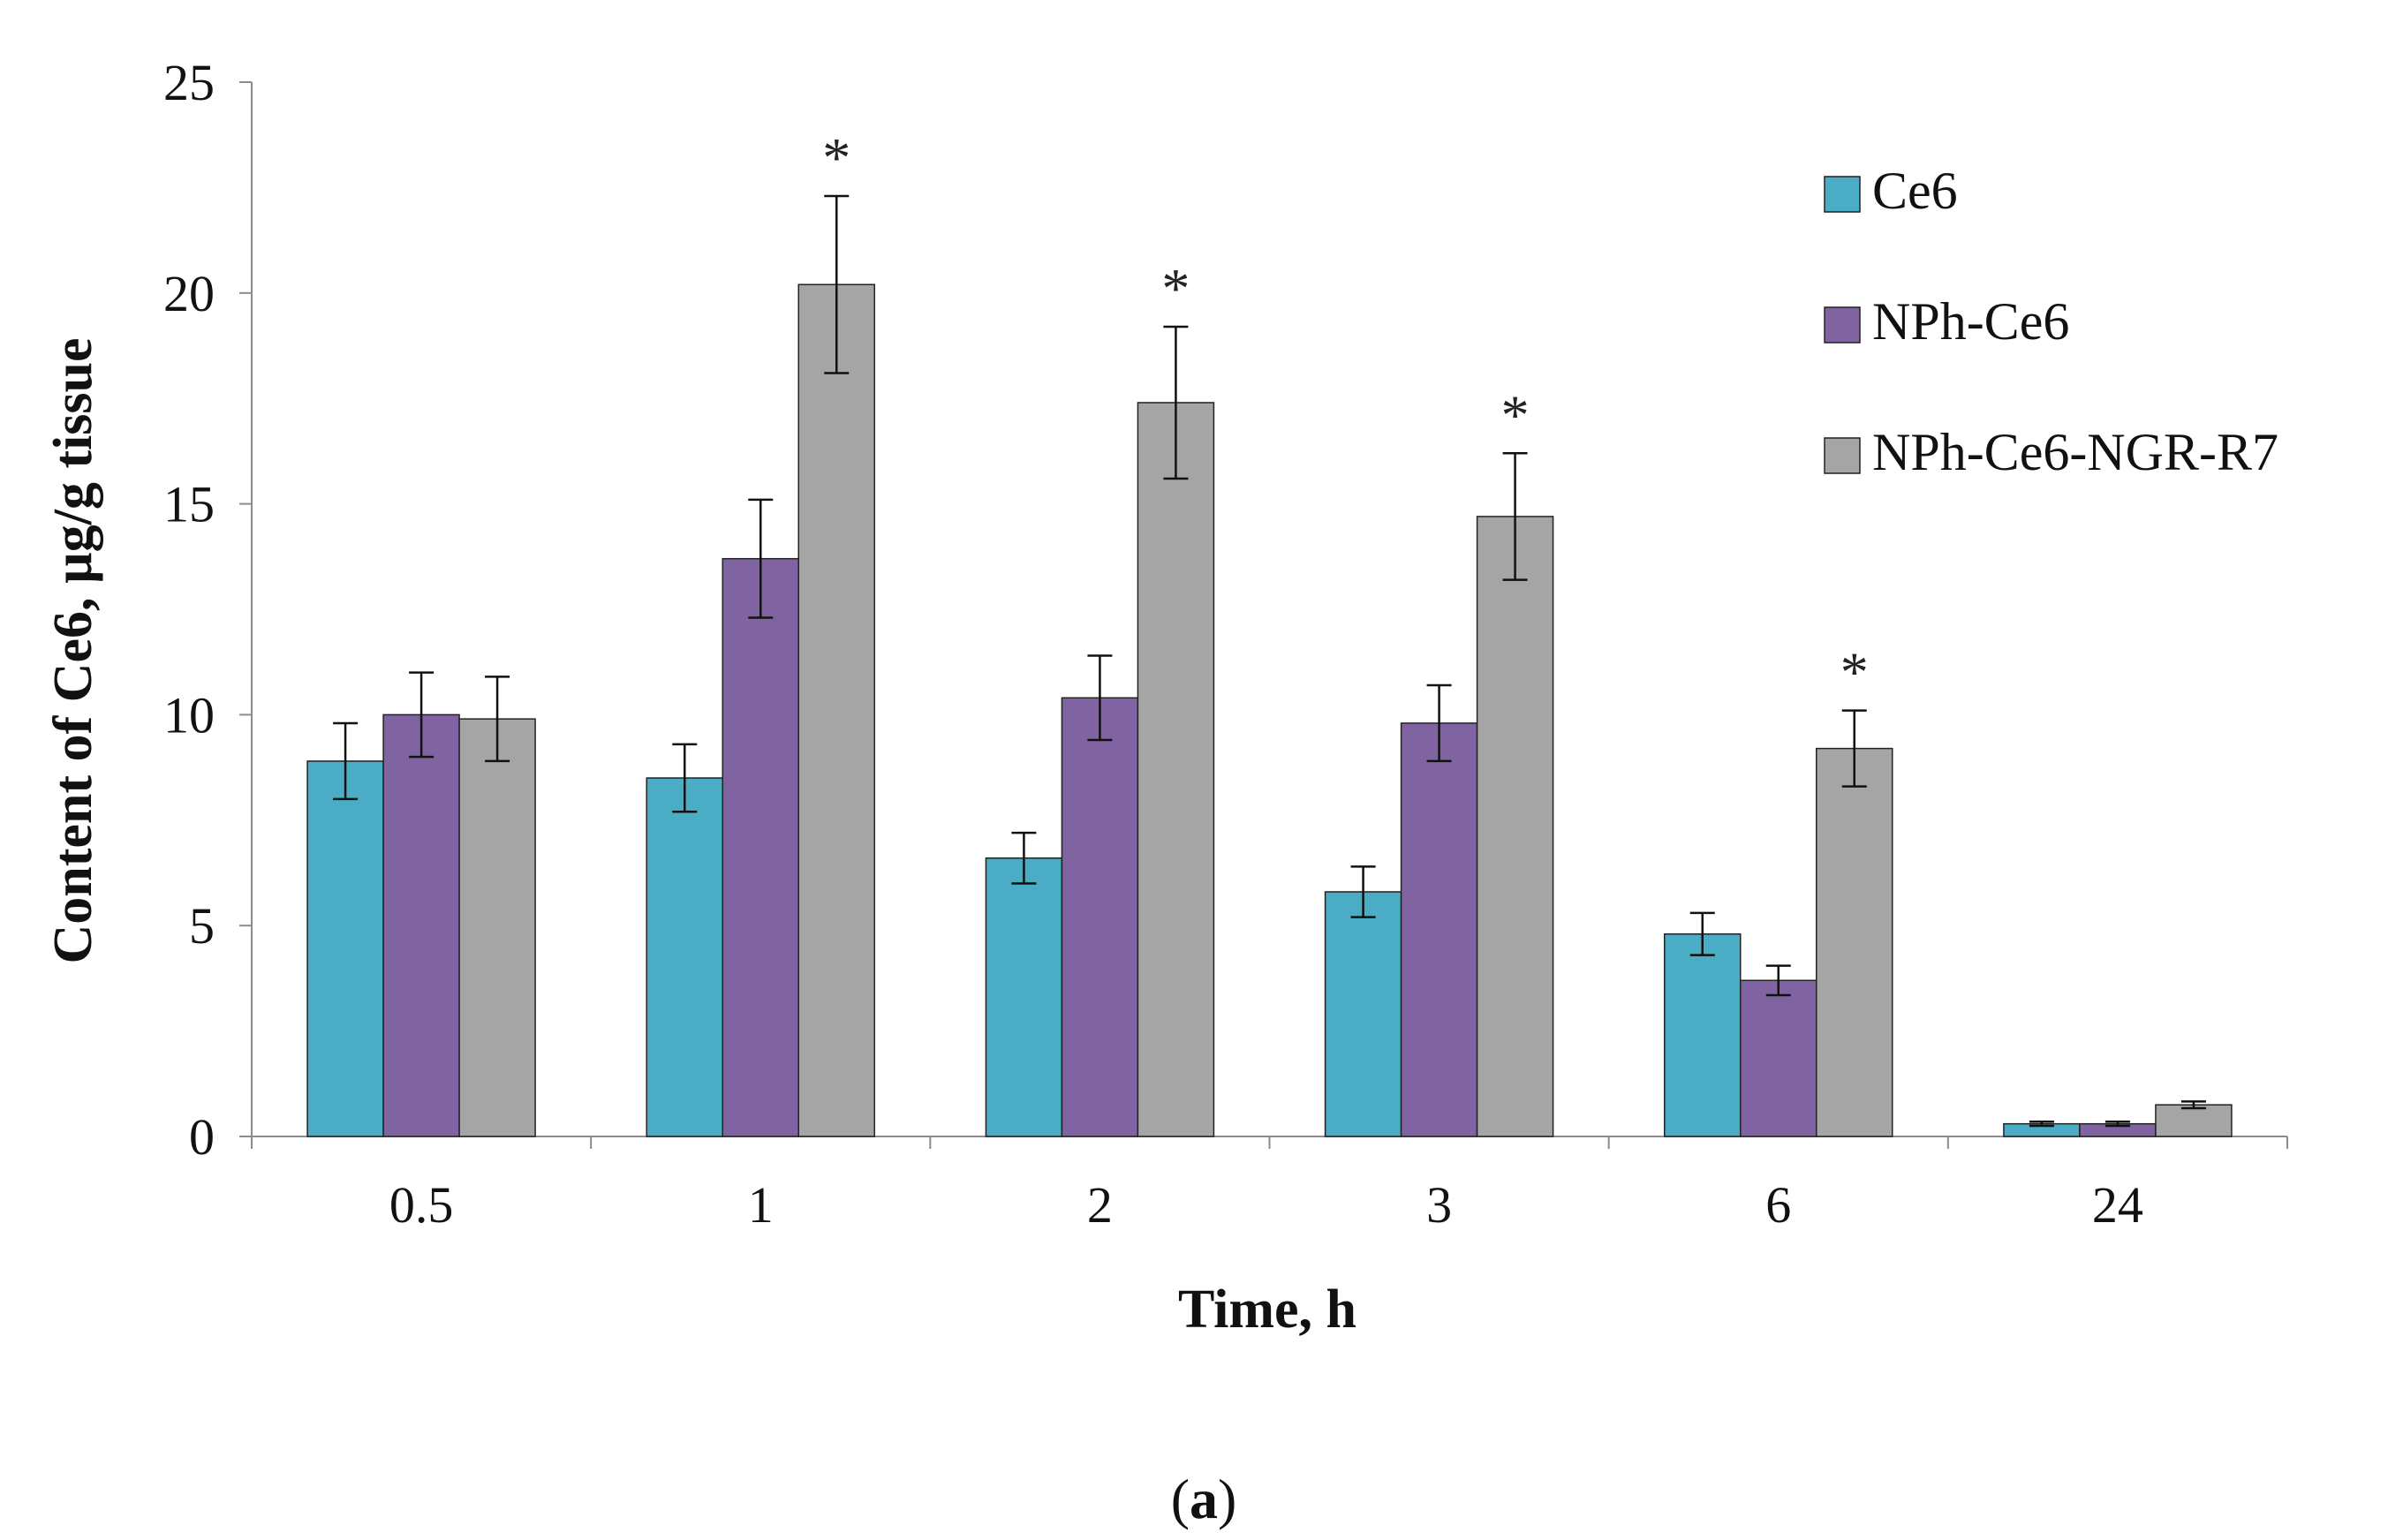  Describe the element at coordinates (2118, 1205) in the screenshot. I see `x-tick-label: 24` at that location.